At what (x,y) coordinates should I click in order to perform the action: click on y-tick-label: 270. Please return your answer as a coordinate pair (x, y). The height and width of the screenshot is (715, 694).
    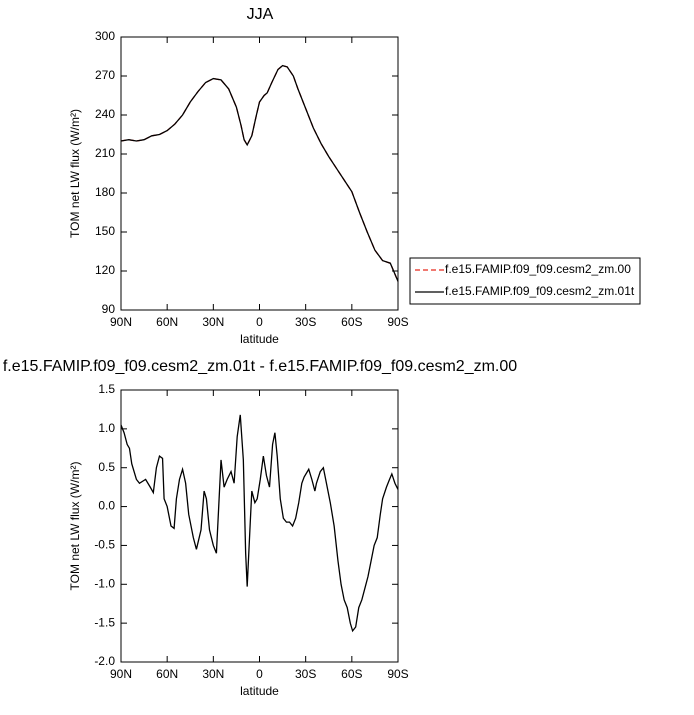
    Looking at the image, I should click on (105, 75).